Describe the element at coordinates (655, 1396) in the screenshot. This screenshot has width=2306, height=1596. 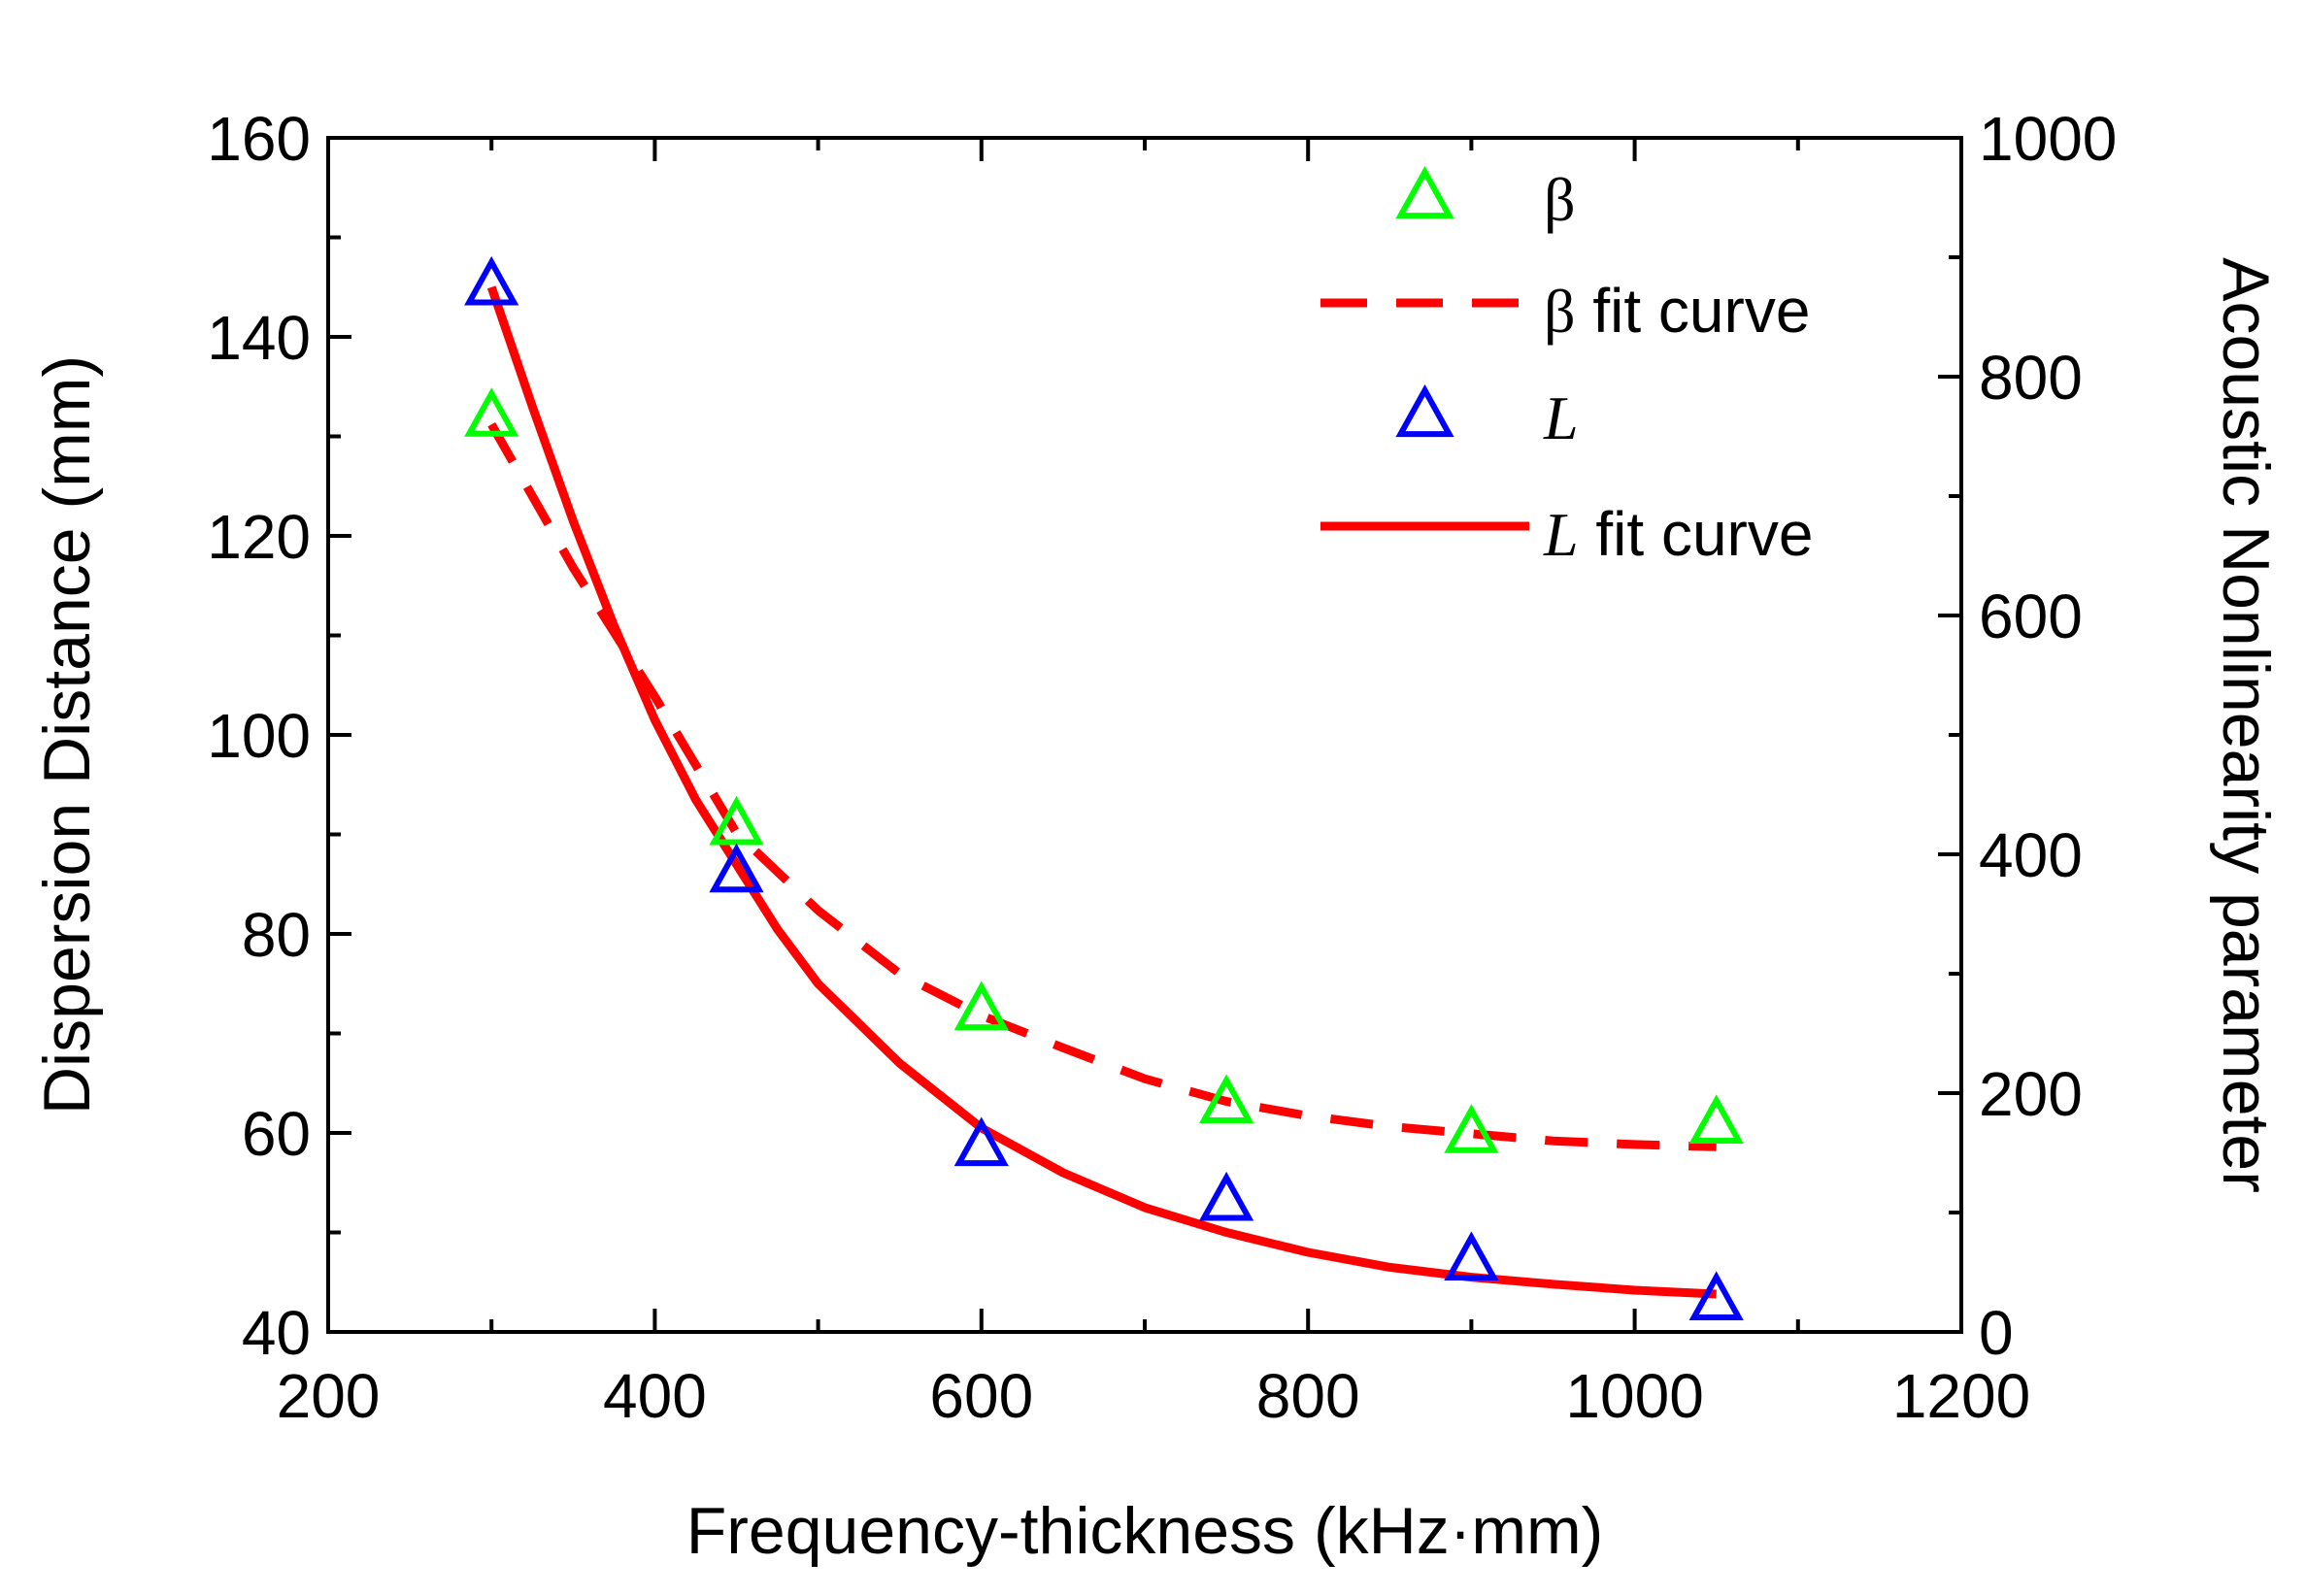
I see `x-tick-label: 400` at that location.